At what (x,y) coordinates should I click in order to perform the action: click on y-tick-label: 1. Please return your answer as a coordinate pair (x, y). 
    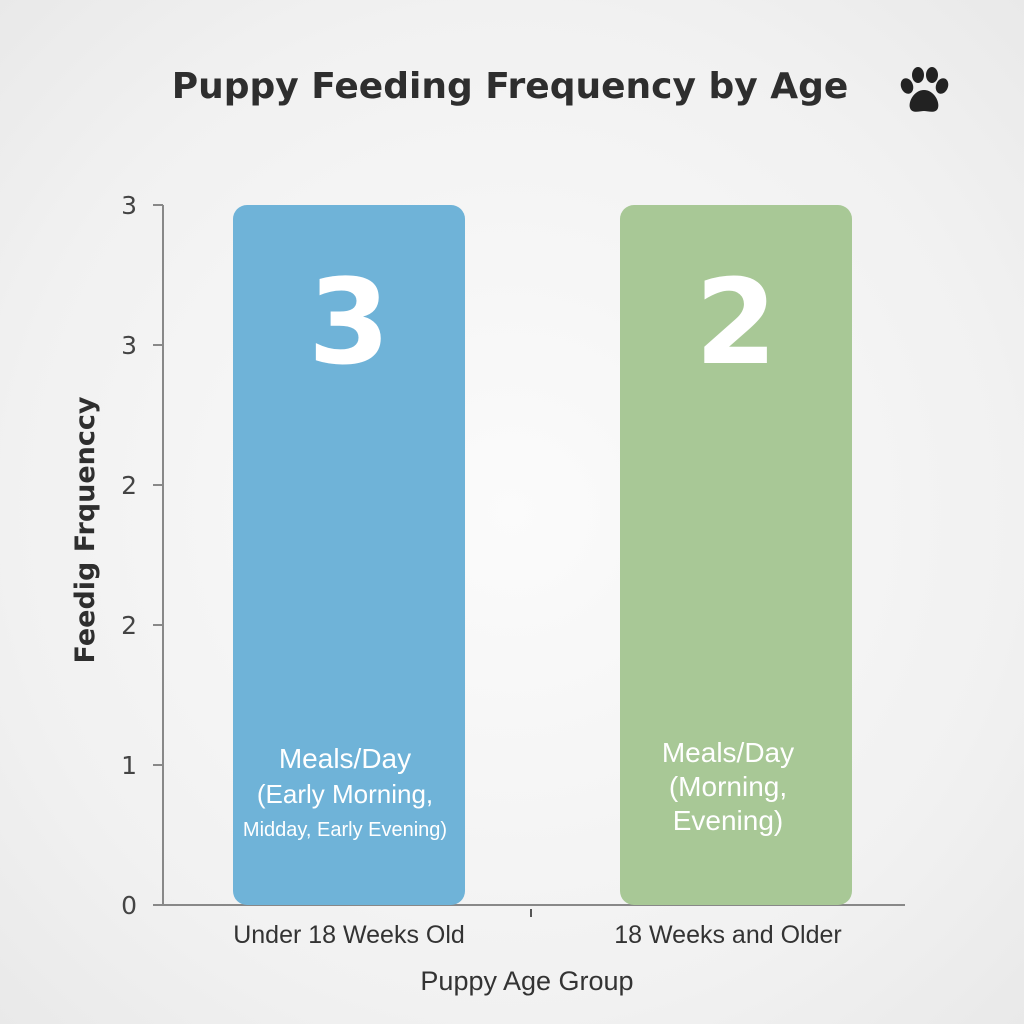
    Looking at the image, I should click on (129, 765).